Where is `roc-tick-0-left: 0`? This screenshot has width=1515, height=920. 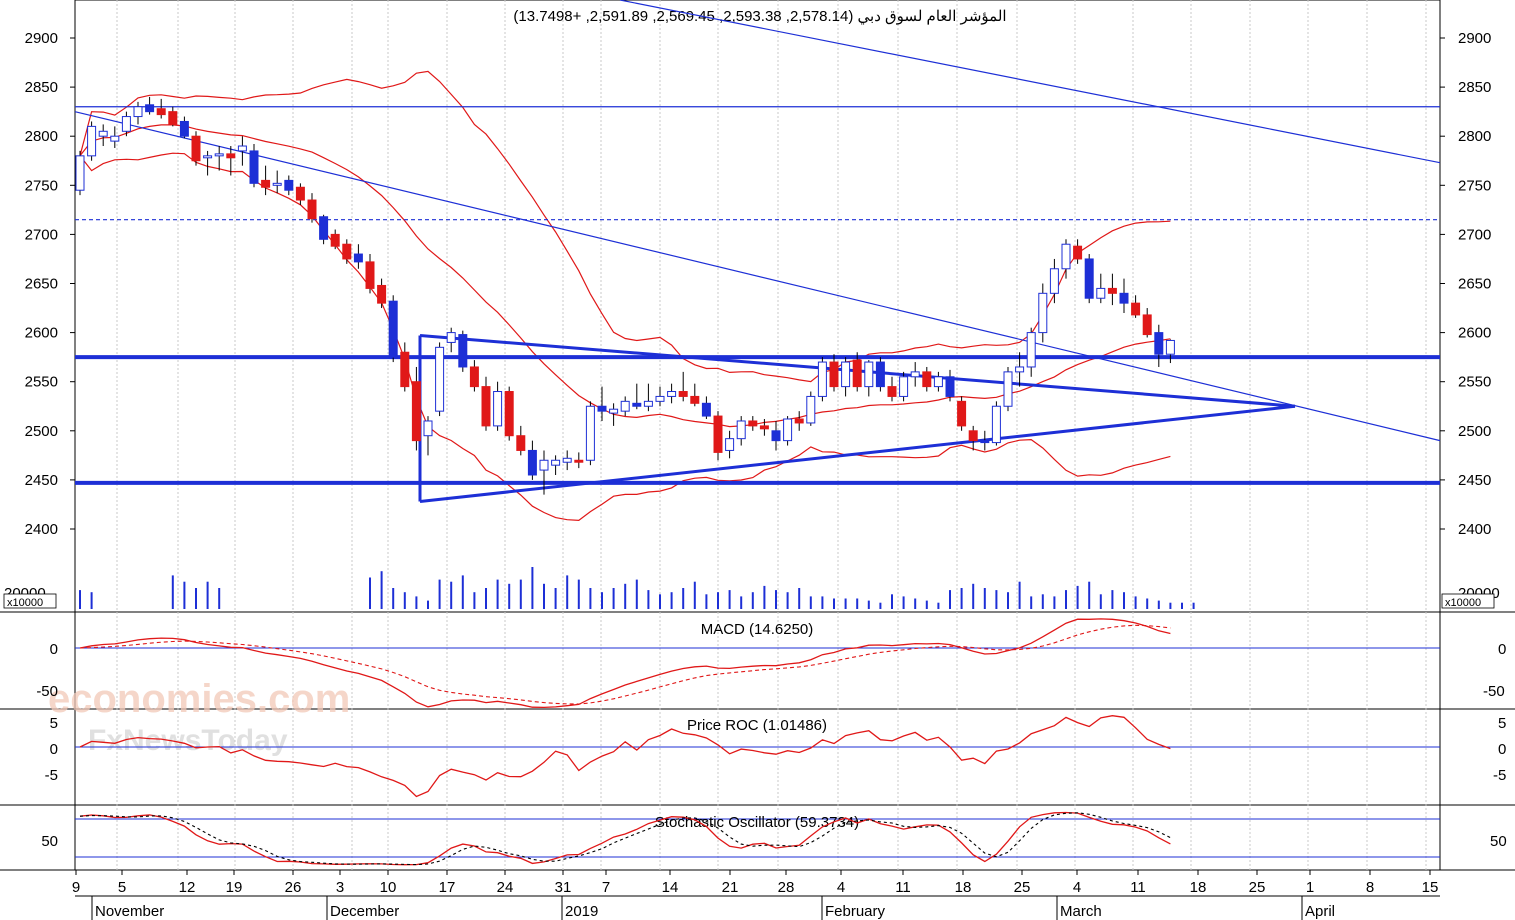 roc-tick-0-left: 0 is located at coordinates (54, 749).